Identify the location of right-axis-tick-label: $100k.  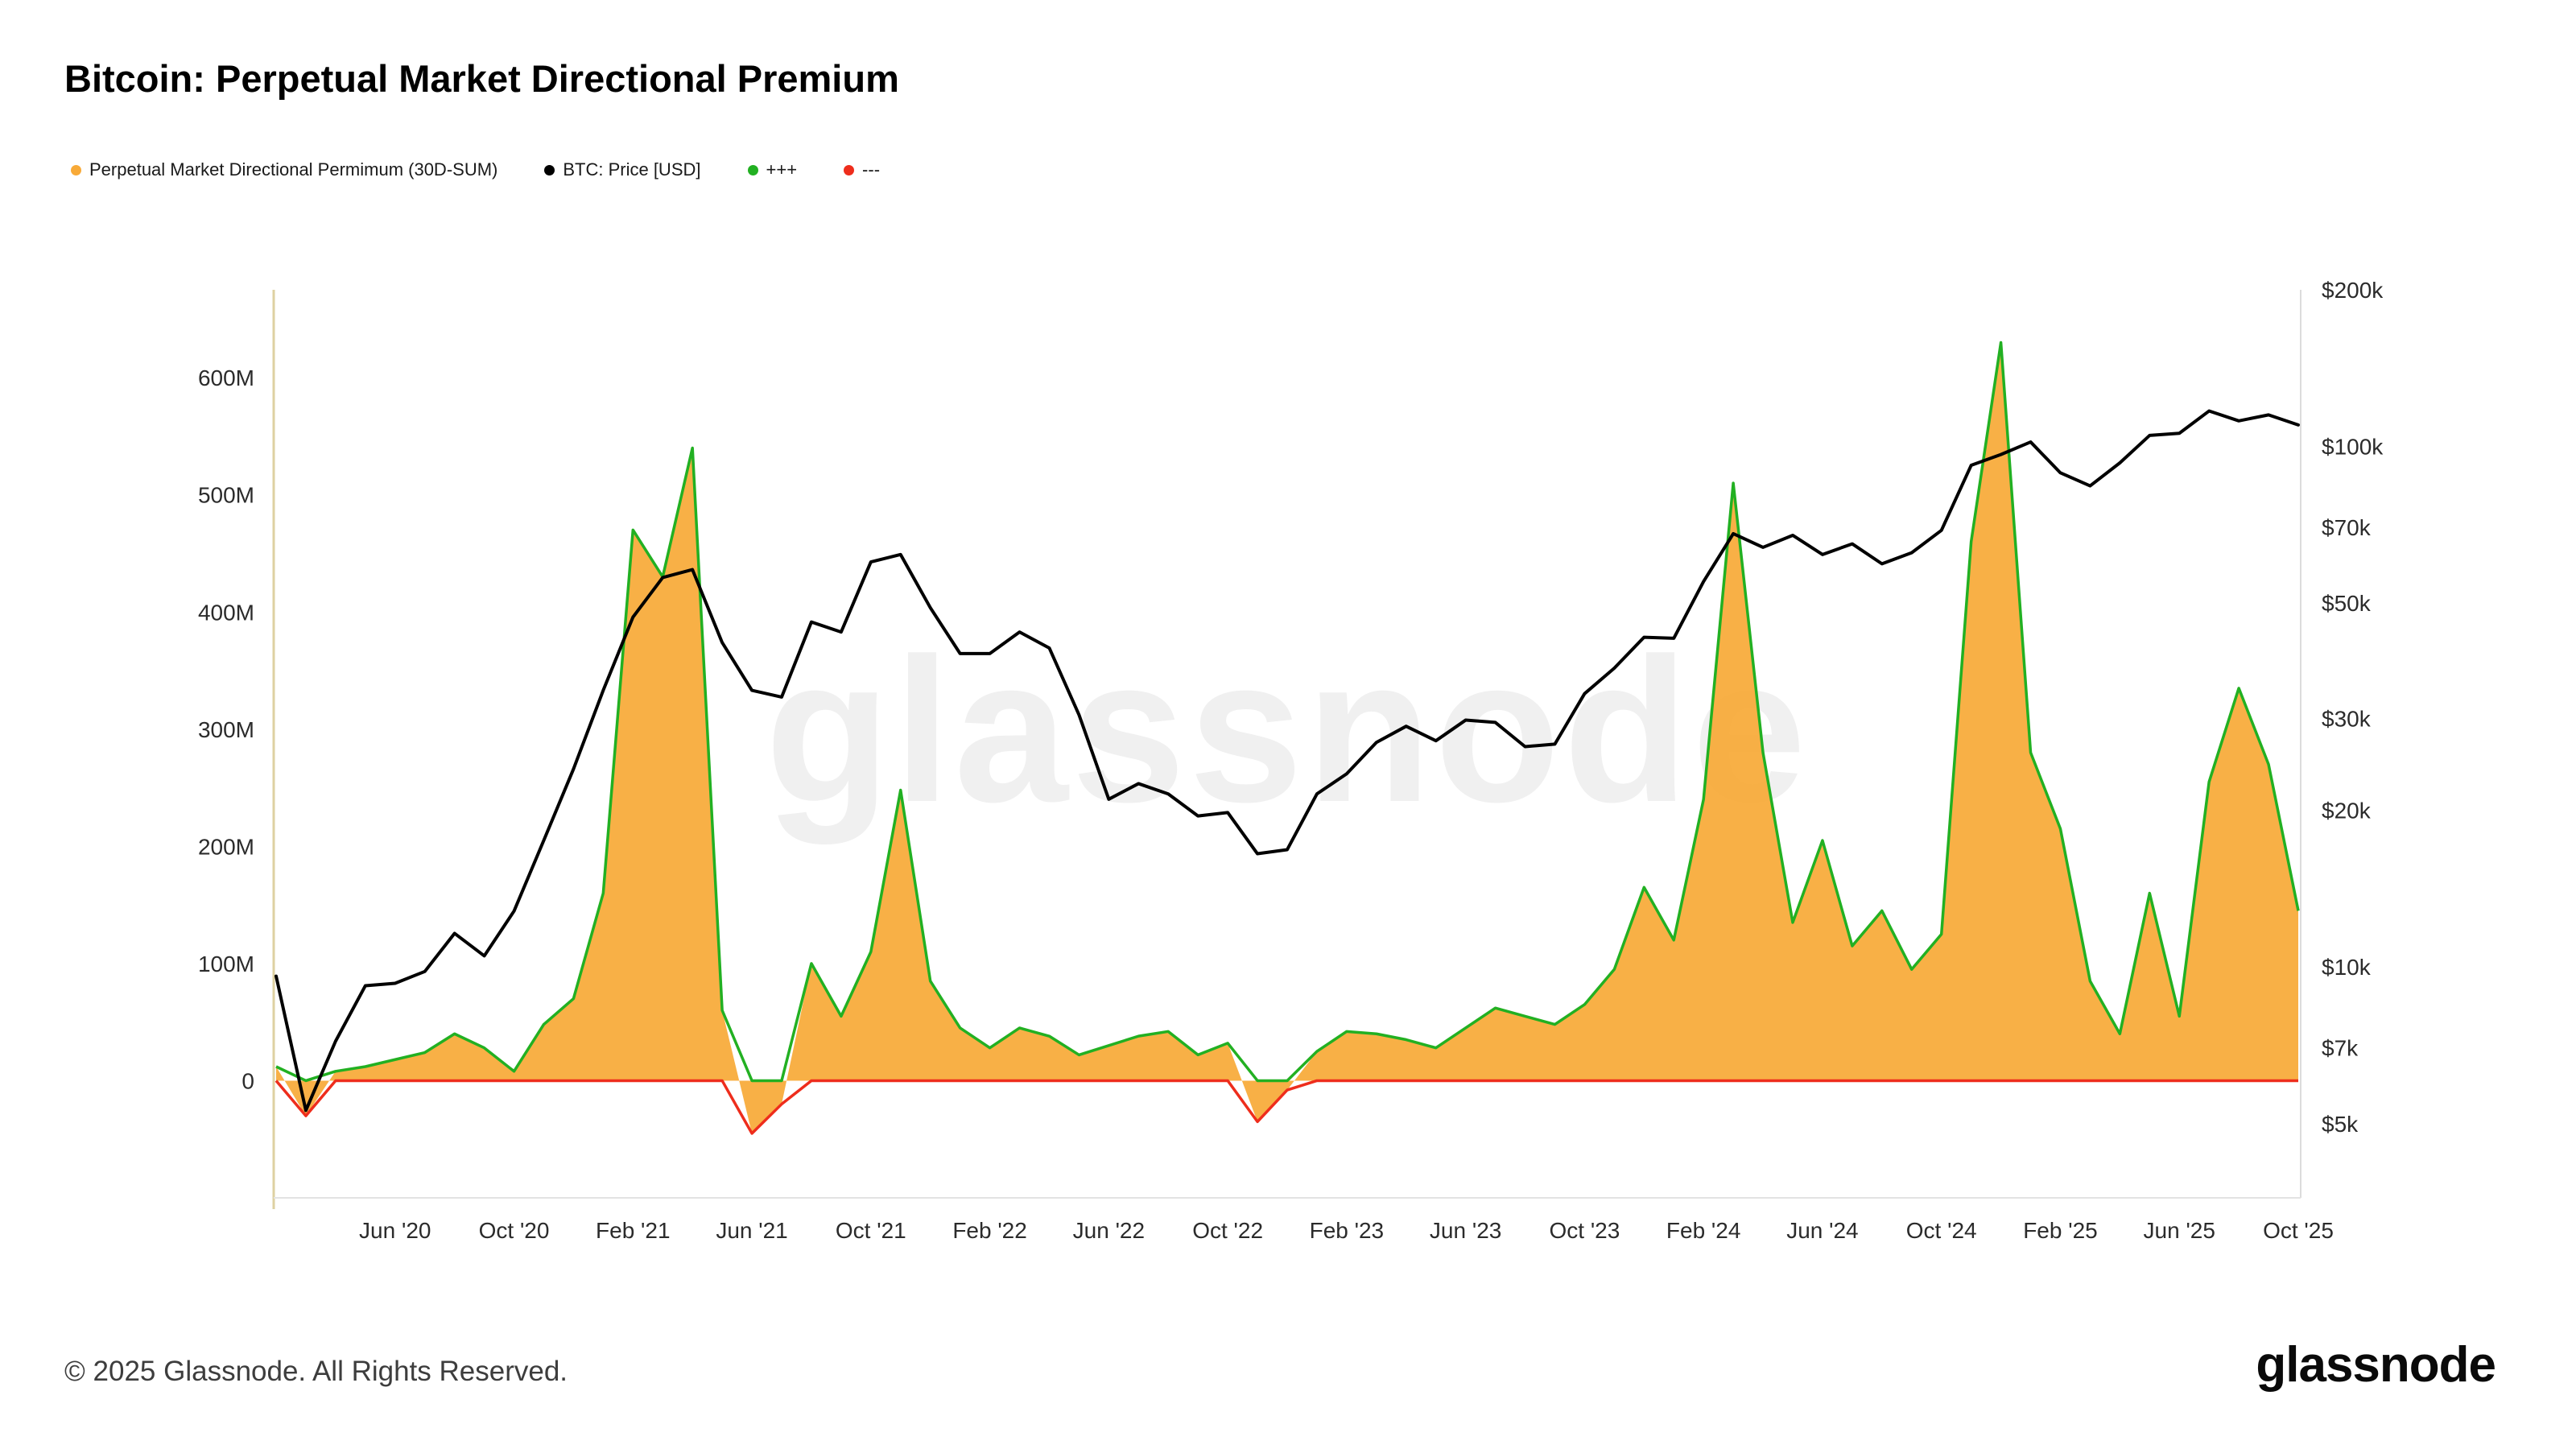
(2353, 447).